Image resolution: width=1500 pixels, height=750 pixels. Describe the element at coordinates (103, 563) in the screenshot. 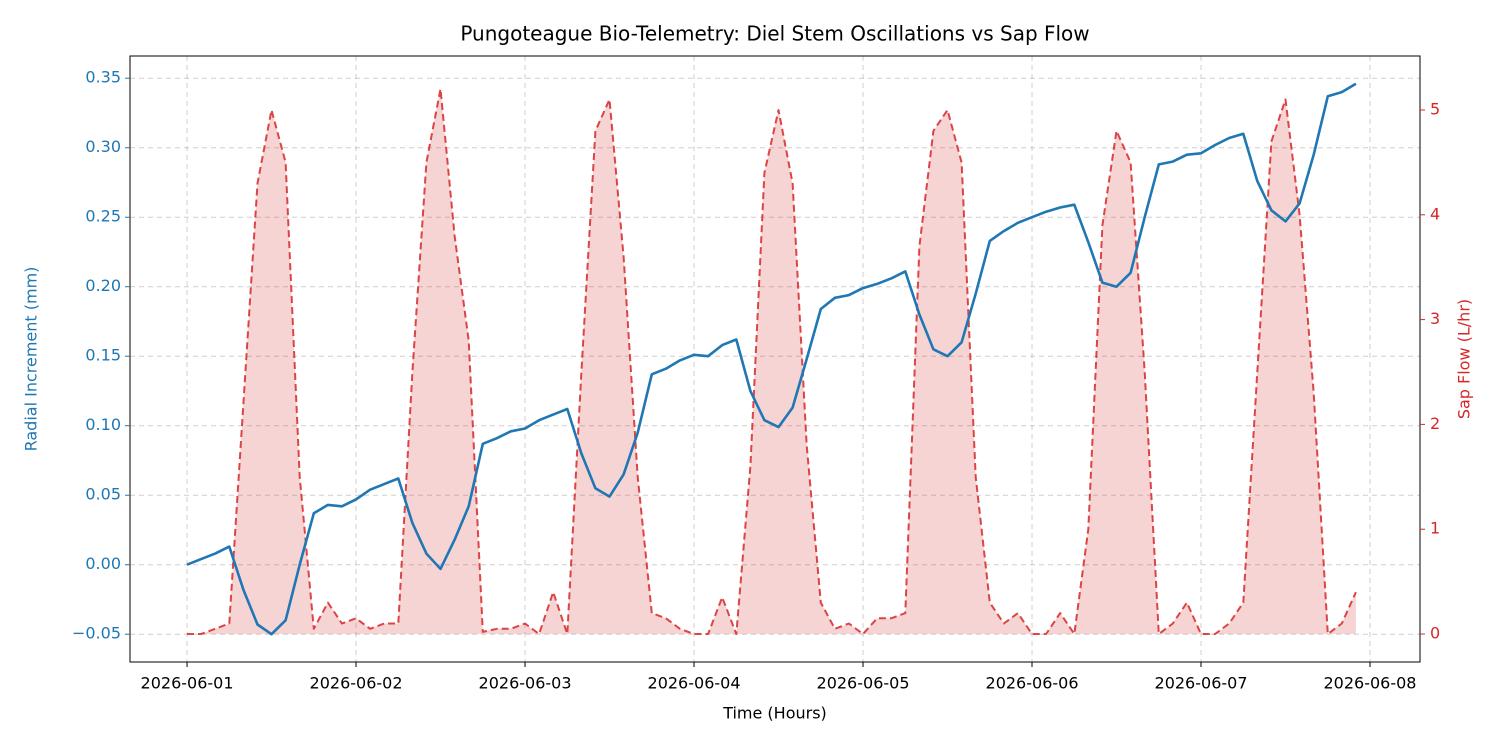

I see `y-tick-label: 0.00` at that location.